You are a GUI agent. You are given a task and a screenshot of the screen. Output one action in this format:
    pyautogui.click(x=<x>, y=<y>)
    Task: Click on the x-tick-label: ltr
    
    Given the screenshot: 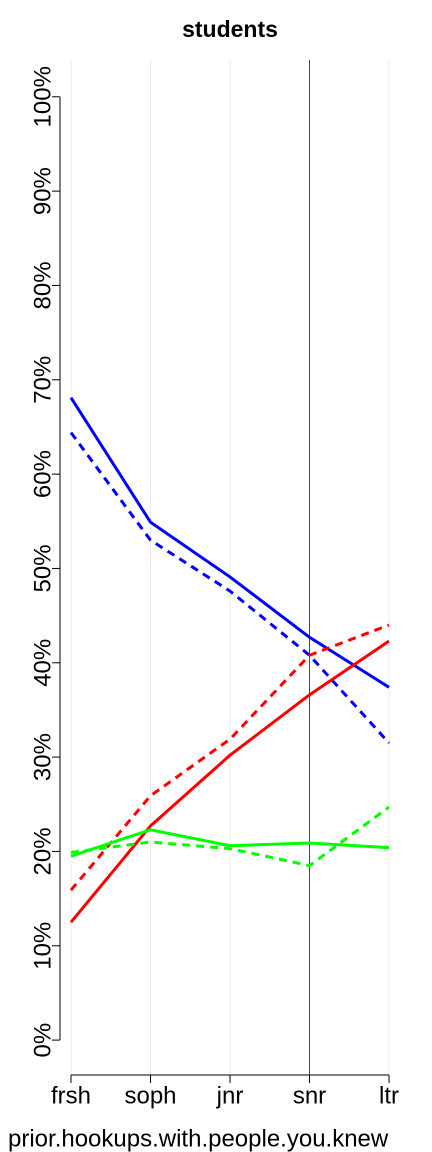 What is the action you would take?
    pyautogui.click(x=389, y=1095)
    